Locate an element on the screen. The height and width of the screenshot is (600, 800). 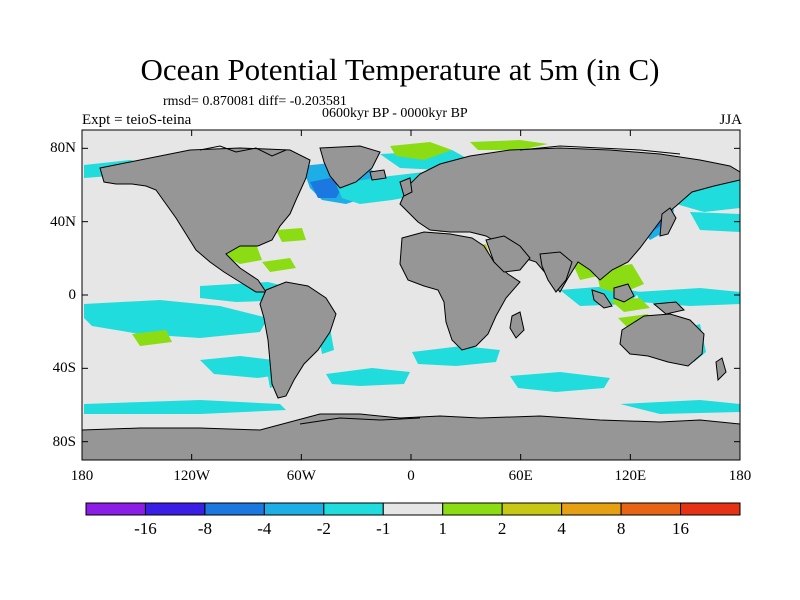
lon-label: 120W is located at coordinates (191, 476).